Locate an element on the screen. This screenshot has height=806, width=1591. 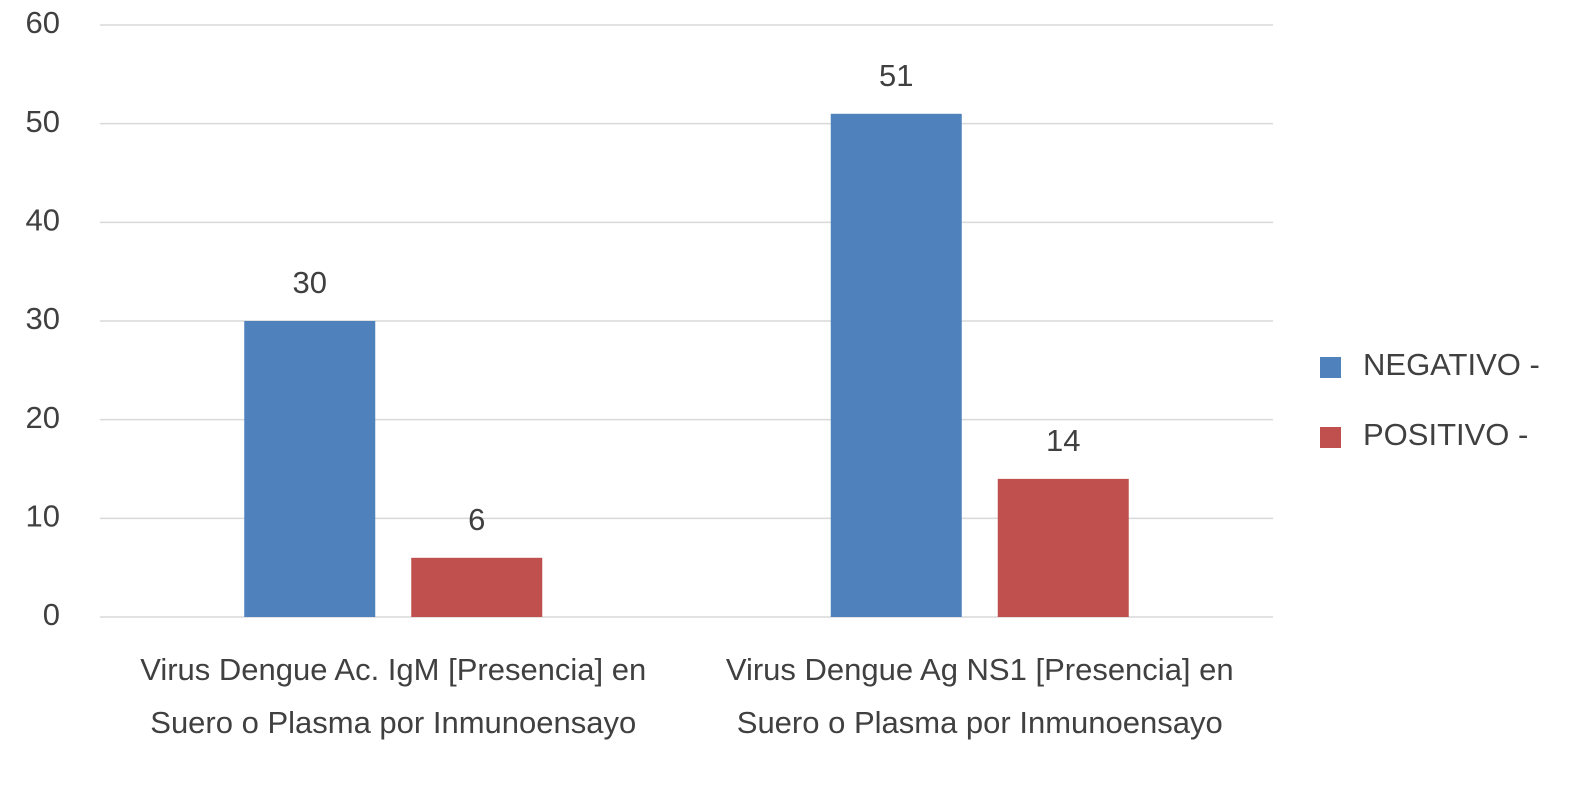
y-tick-label: 0 is located at coordinates (51, 614).